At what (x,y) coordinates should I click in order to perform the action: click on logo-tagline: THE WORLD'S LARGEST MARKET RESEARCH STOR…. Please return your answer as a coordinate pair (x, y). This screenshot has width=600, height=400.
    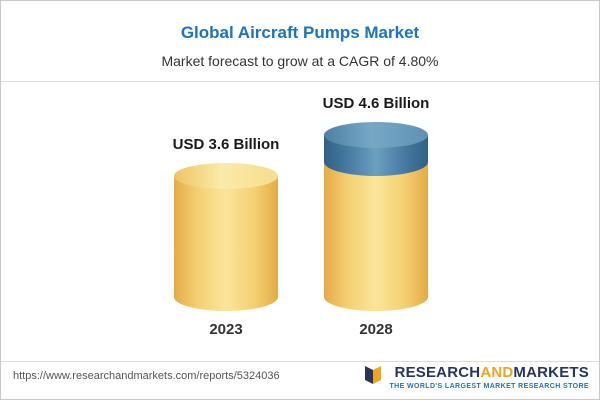
    Looking at the image, I should click on (489, 387).